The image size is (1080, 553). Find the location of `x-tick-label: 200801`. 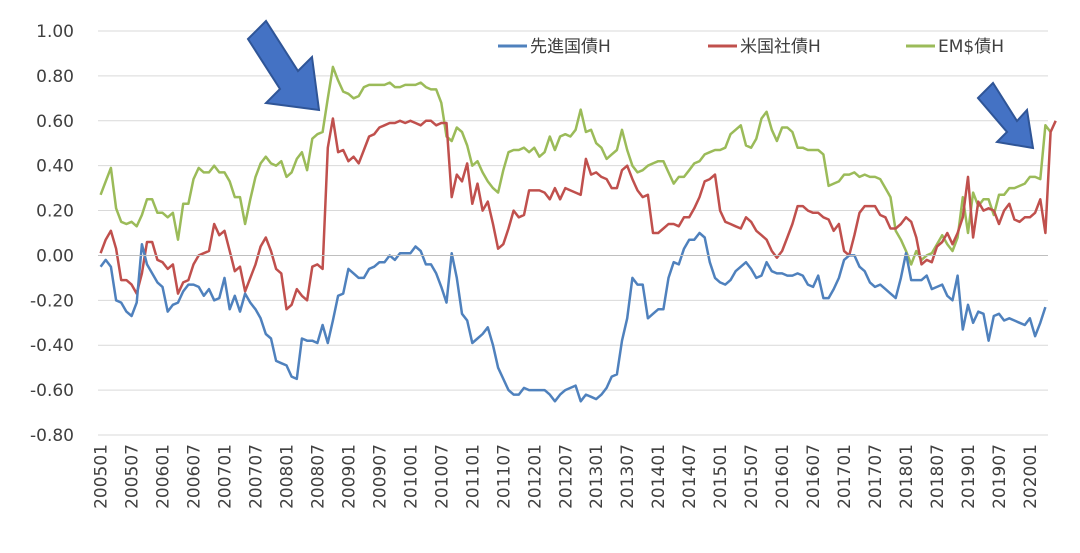

x-tick-label: 200801 is located at coordinates (287, 476).